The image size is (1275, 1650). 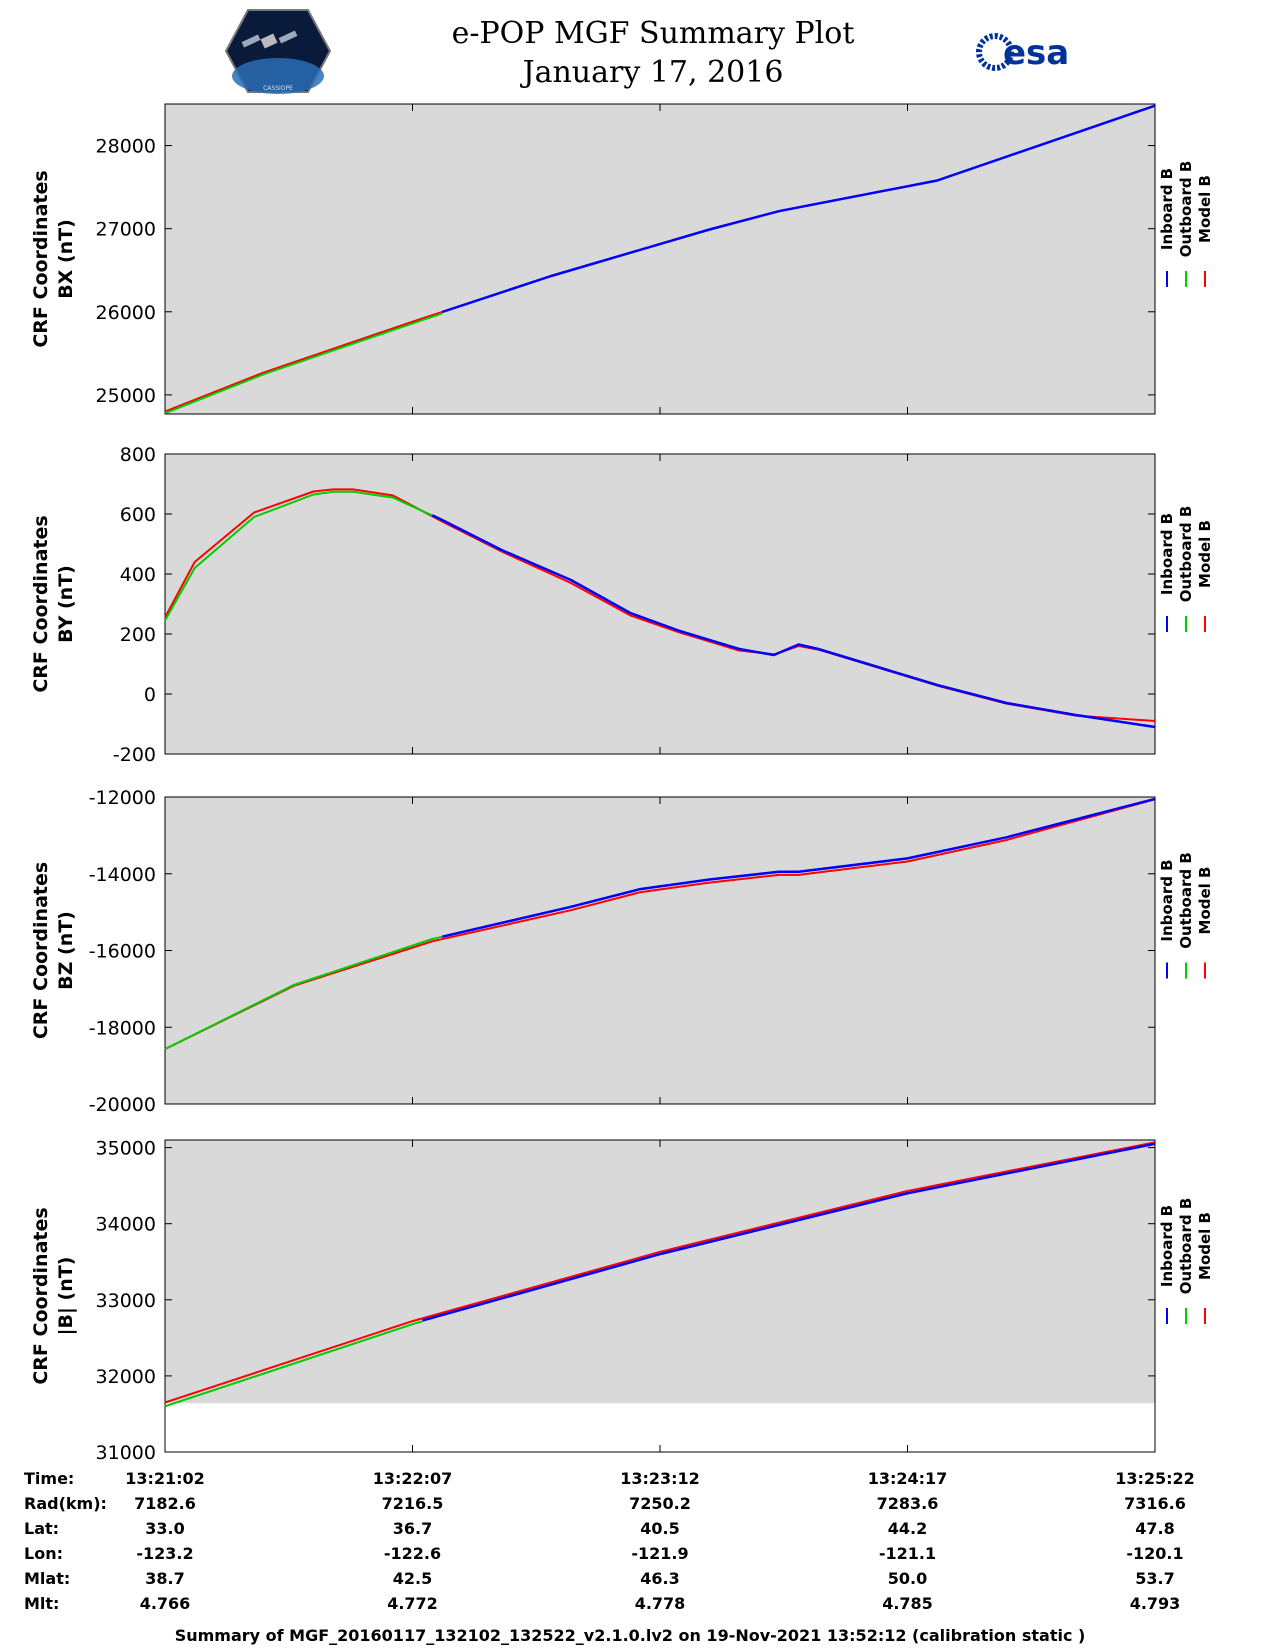 I want to click on ephemeris-cell: 46.3, so click(x=659, y=1578).